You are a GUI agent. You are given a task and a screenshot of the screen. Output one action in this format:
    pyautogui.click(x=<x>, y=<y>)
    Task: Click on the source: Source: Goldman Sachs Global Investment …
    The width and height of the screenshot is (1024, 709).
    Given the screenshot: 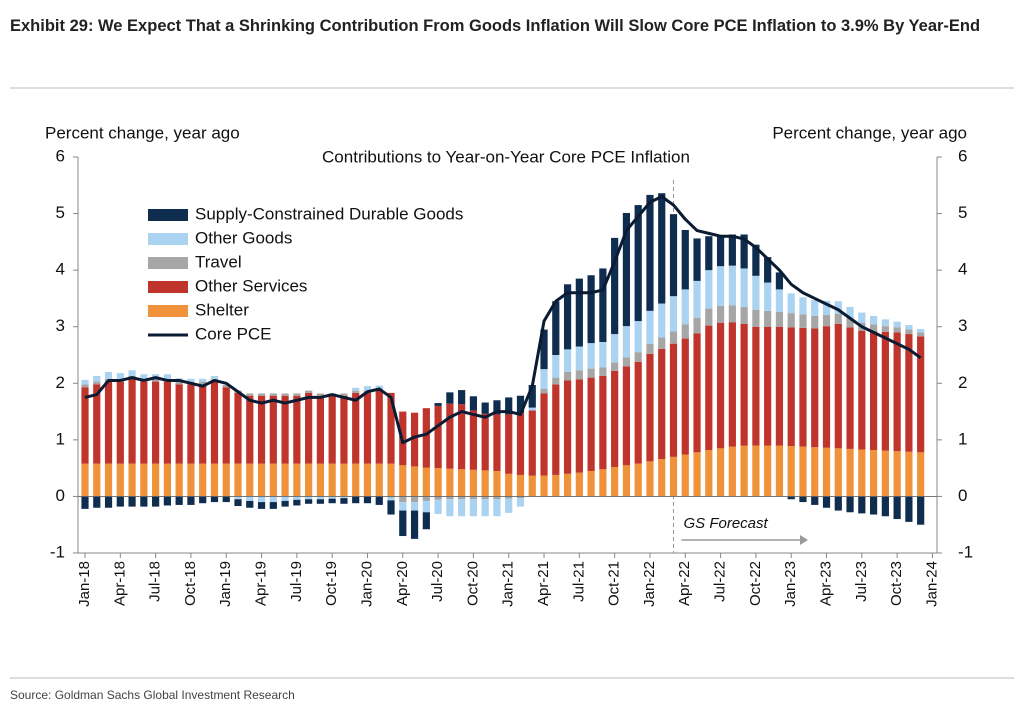 What is the action you would take?
    pyautogui.click(x=152, y=695)
    